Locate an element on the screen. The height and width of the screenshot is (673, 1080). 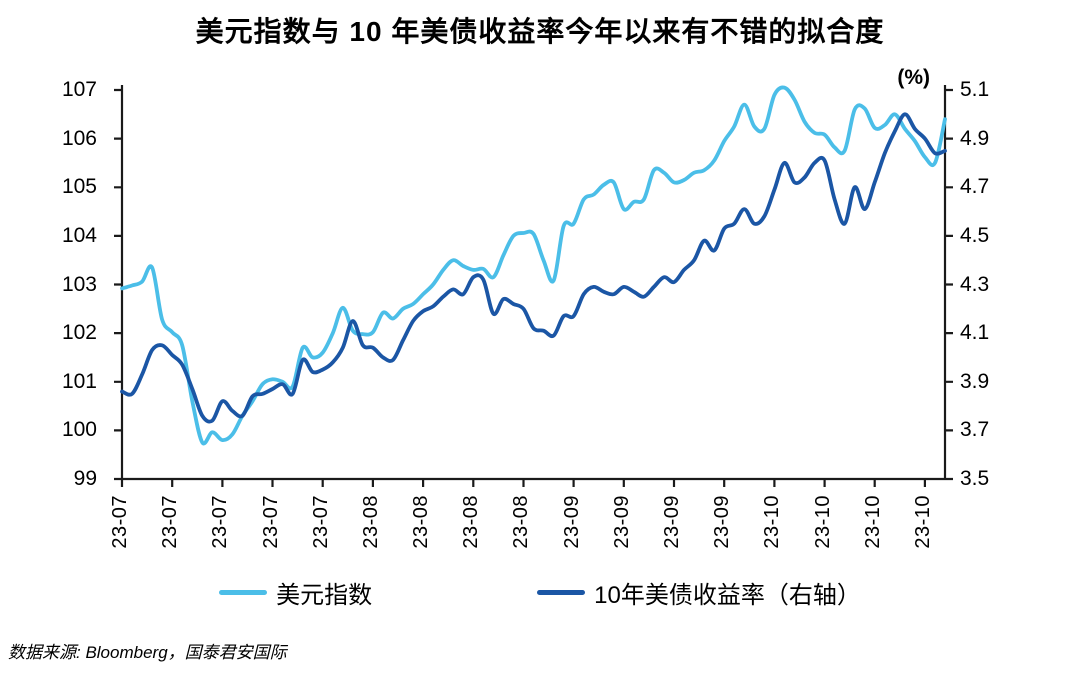
right-axis-tick-label: 4.9 is located at coordinates (975, 138).